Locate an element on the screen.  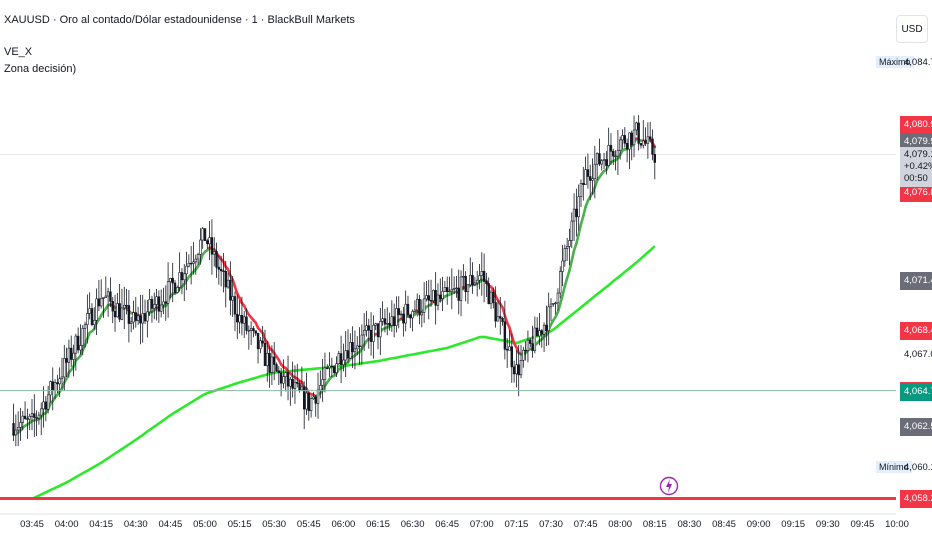
price-tag-5: 4,068.45 is located at coordinates (916, 330).